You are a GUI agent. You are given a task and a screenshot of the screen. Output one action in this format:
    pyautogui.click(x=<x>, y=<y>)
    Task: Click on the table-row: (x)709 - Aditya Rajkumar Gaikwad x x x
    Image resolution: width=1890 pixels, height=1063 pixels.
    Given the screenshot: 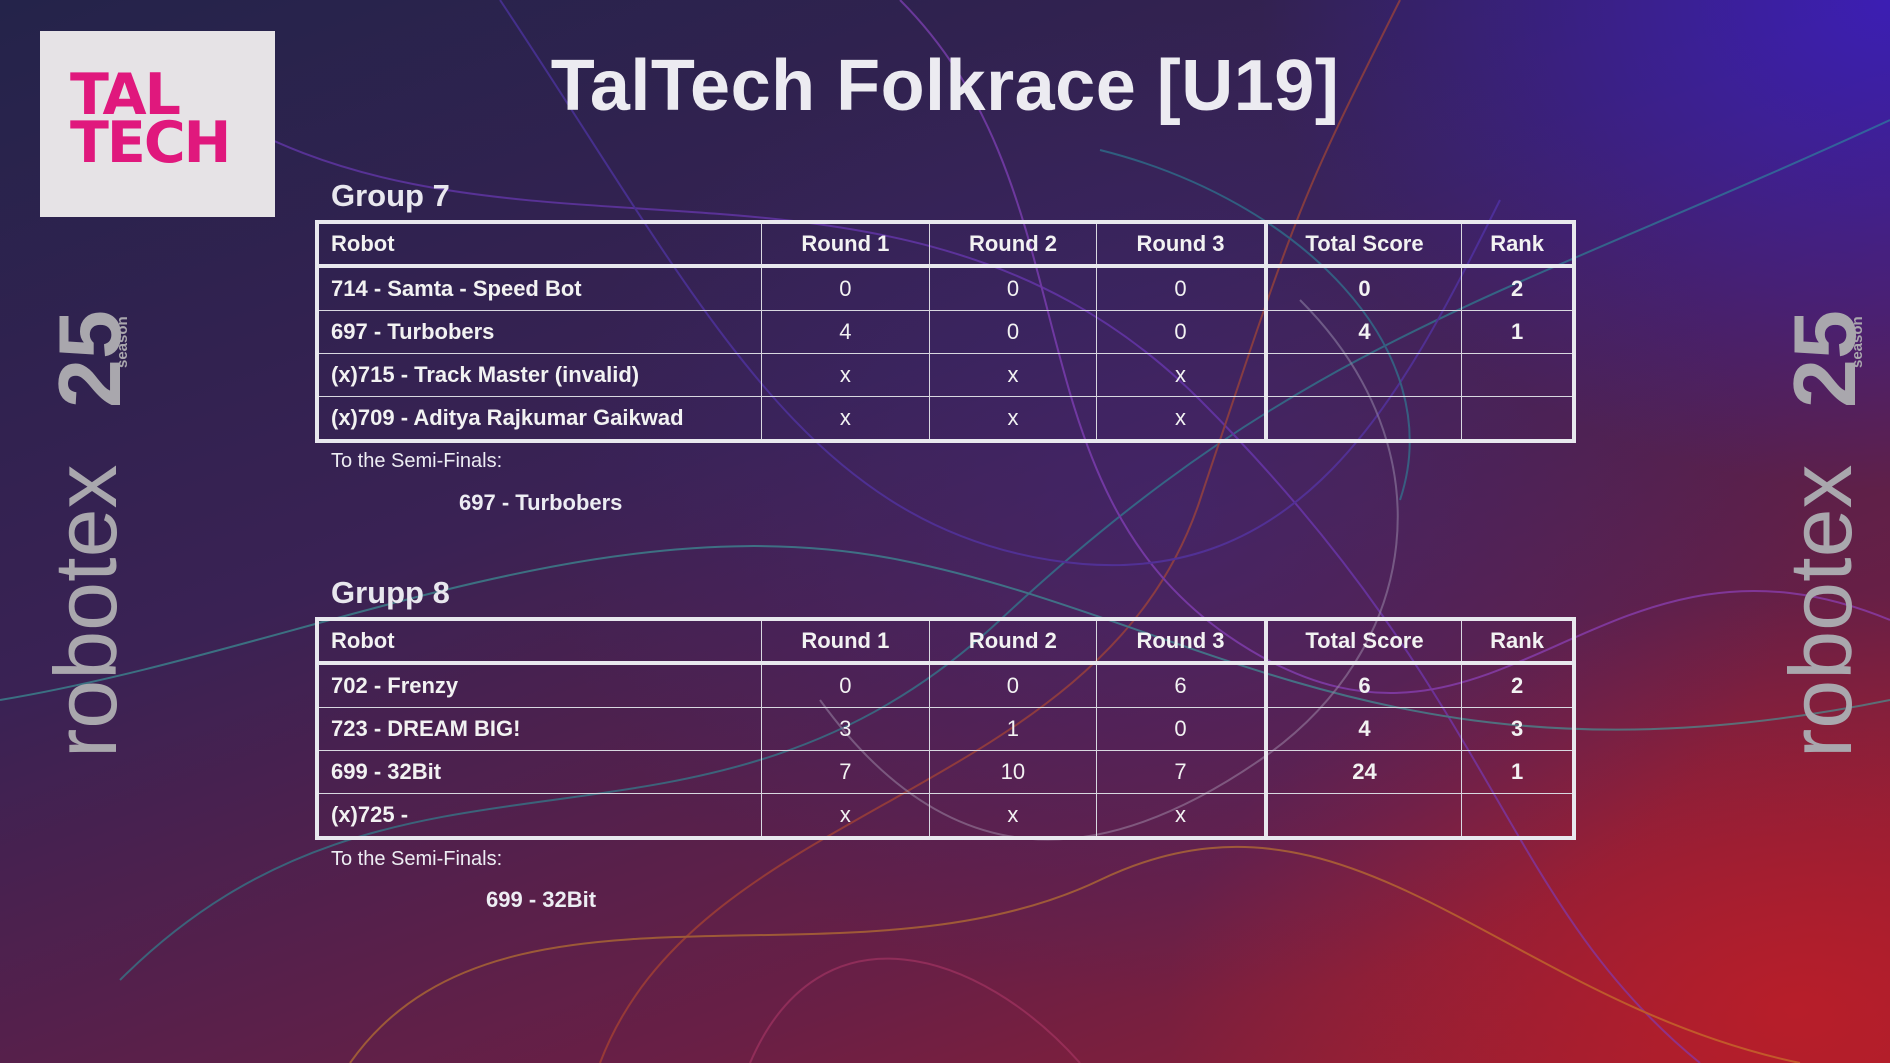 What is the action you would take?
    pyautogui.click(x=945, y=419)
    